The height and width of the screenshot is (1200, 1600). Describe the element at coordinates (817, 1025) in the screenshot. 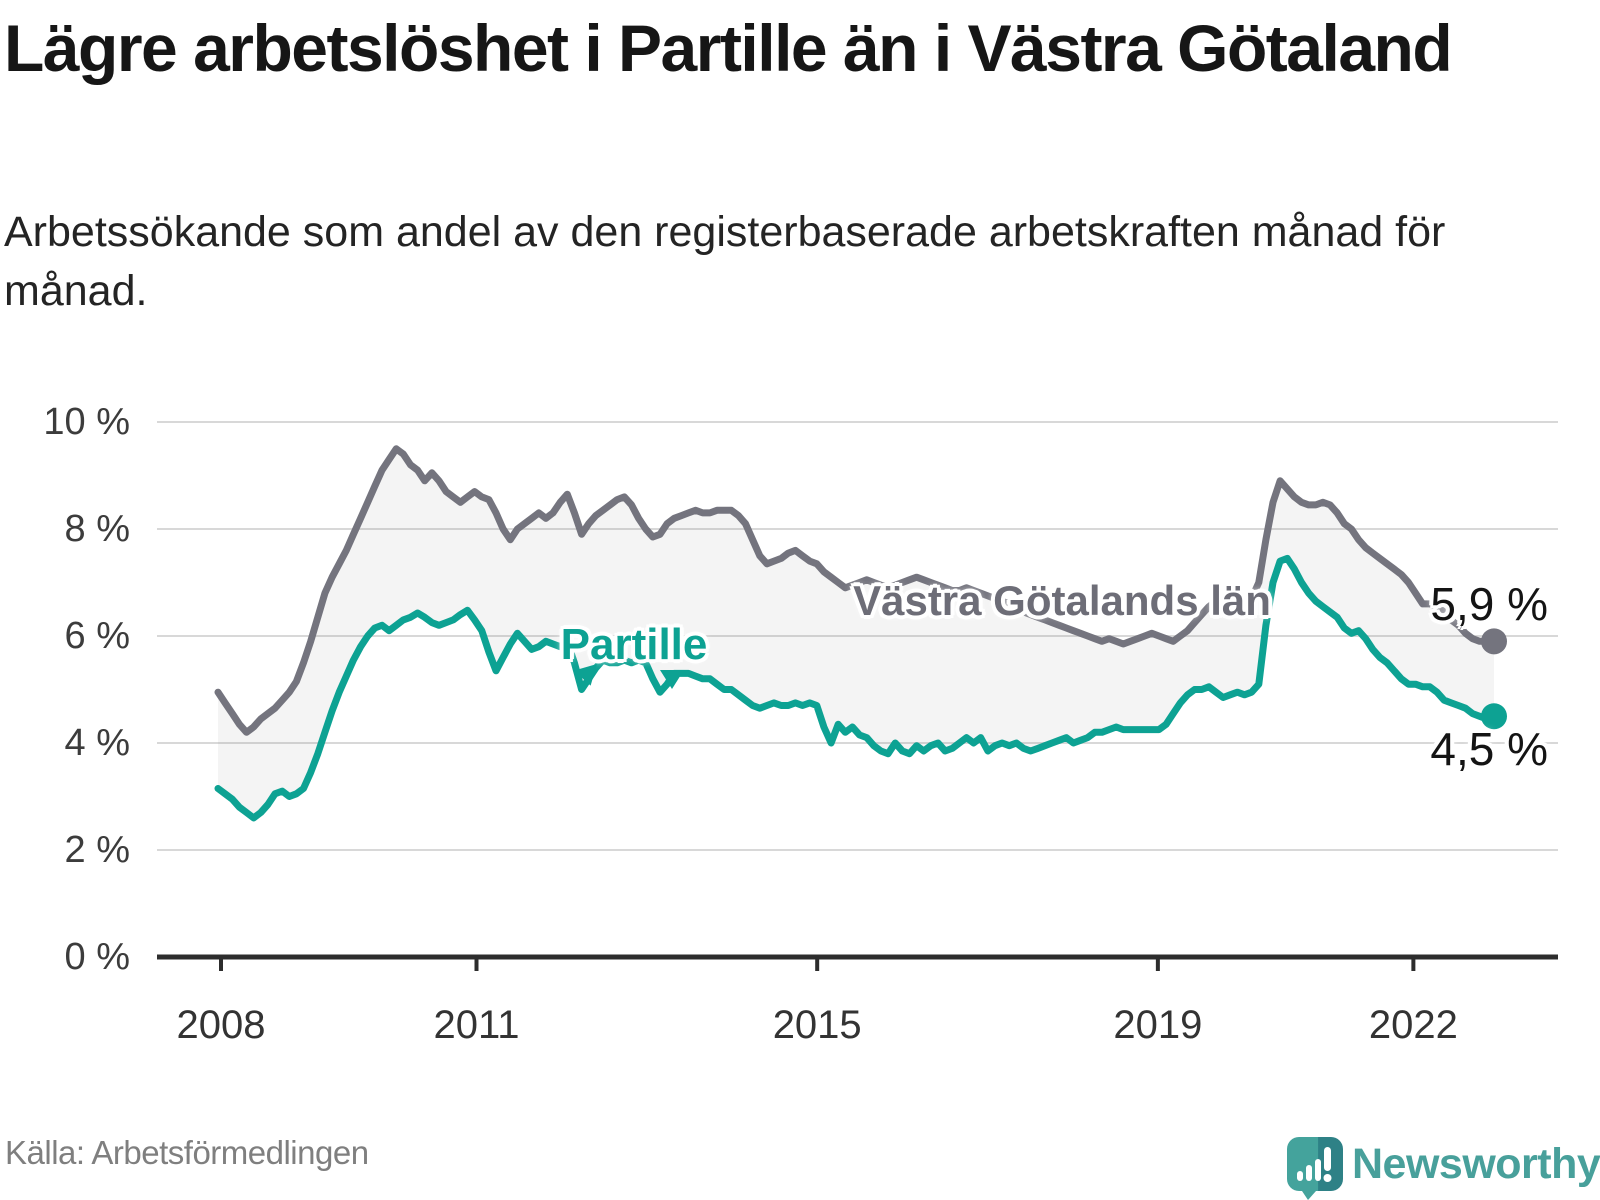

I see `x-tick-label: 2015` at that location.